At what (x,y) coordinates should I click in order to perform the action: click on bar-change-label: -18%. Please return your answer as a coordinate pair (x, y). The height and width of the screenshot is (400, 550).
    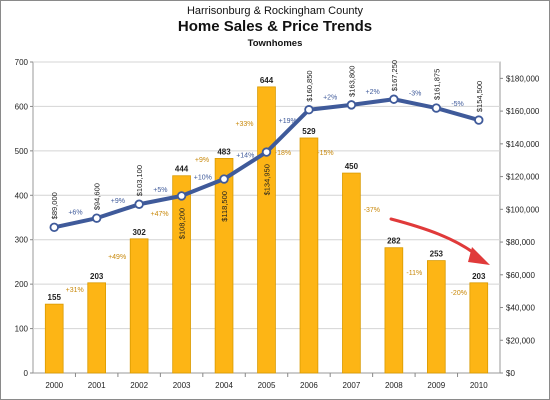
    Looking at the image, I should click on (283, 153).